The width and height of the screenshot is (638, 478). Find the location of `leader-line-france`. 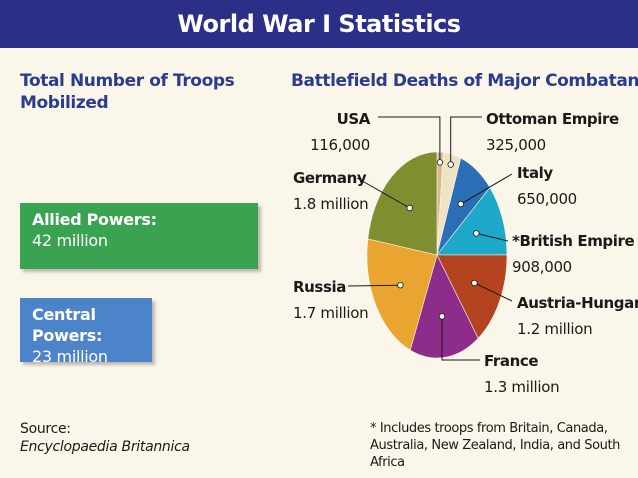

leader-line-france is located at coordinates (460, 338).